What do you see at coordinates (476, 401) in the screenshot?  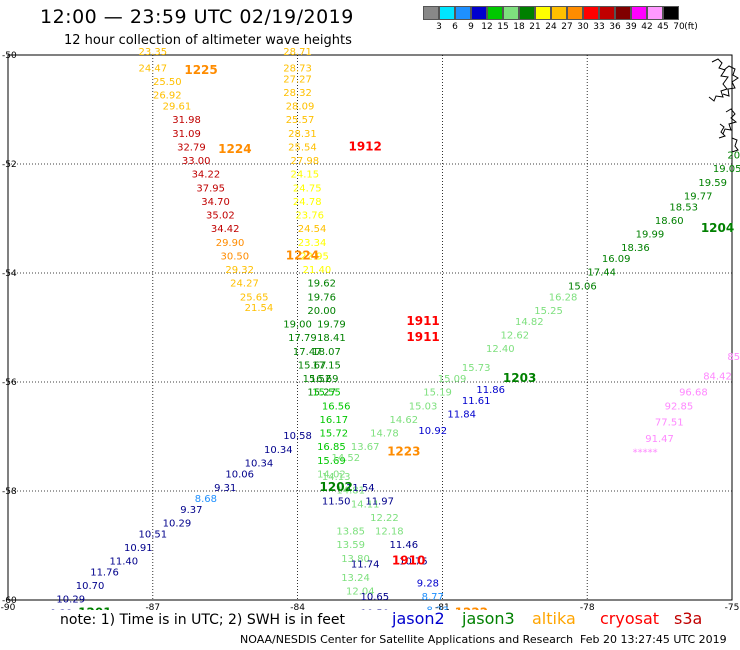 I see `wave-height-value: 11.61` at bounding box center [476, 401].